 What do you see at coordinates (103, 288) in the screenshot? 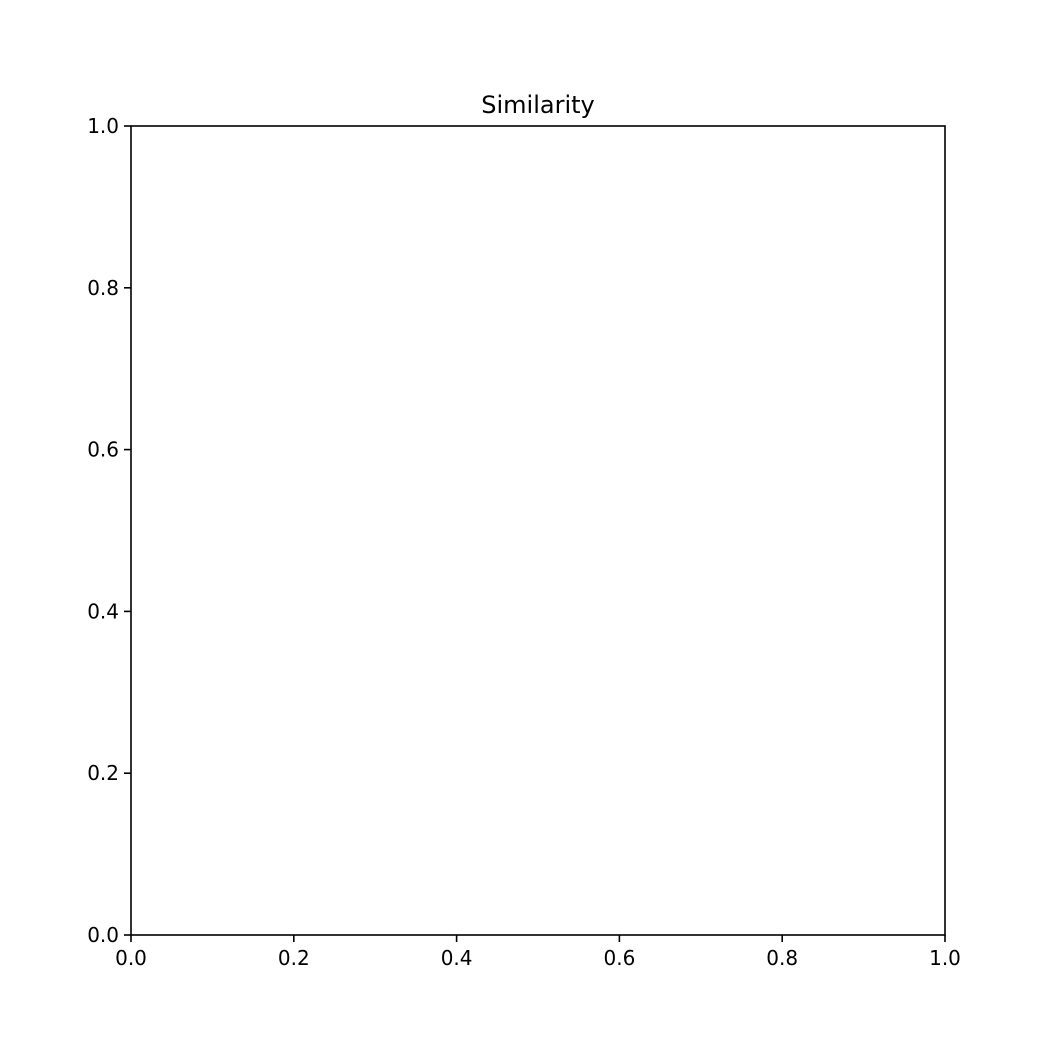
I see `y-tick-label: 0.8` at bounding box center [103, 288].